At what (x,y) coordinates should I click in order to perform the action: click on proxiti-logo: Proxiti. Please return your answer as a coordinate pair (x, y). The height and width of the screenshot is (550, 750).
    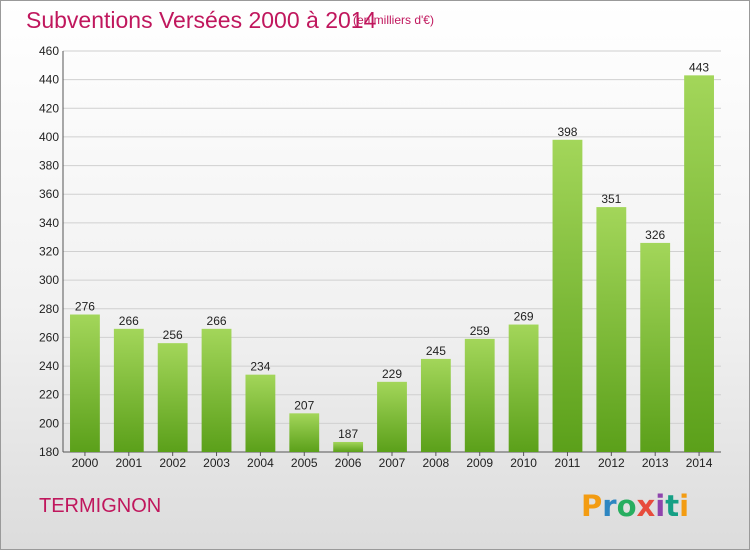
    Looking at the image, I should click on (635, 506).